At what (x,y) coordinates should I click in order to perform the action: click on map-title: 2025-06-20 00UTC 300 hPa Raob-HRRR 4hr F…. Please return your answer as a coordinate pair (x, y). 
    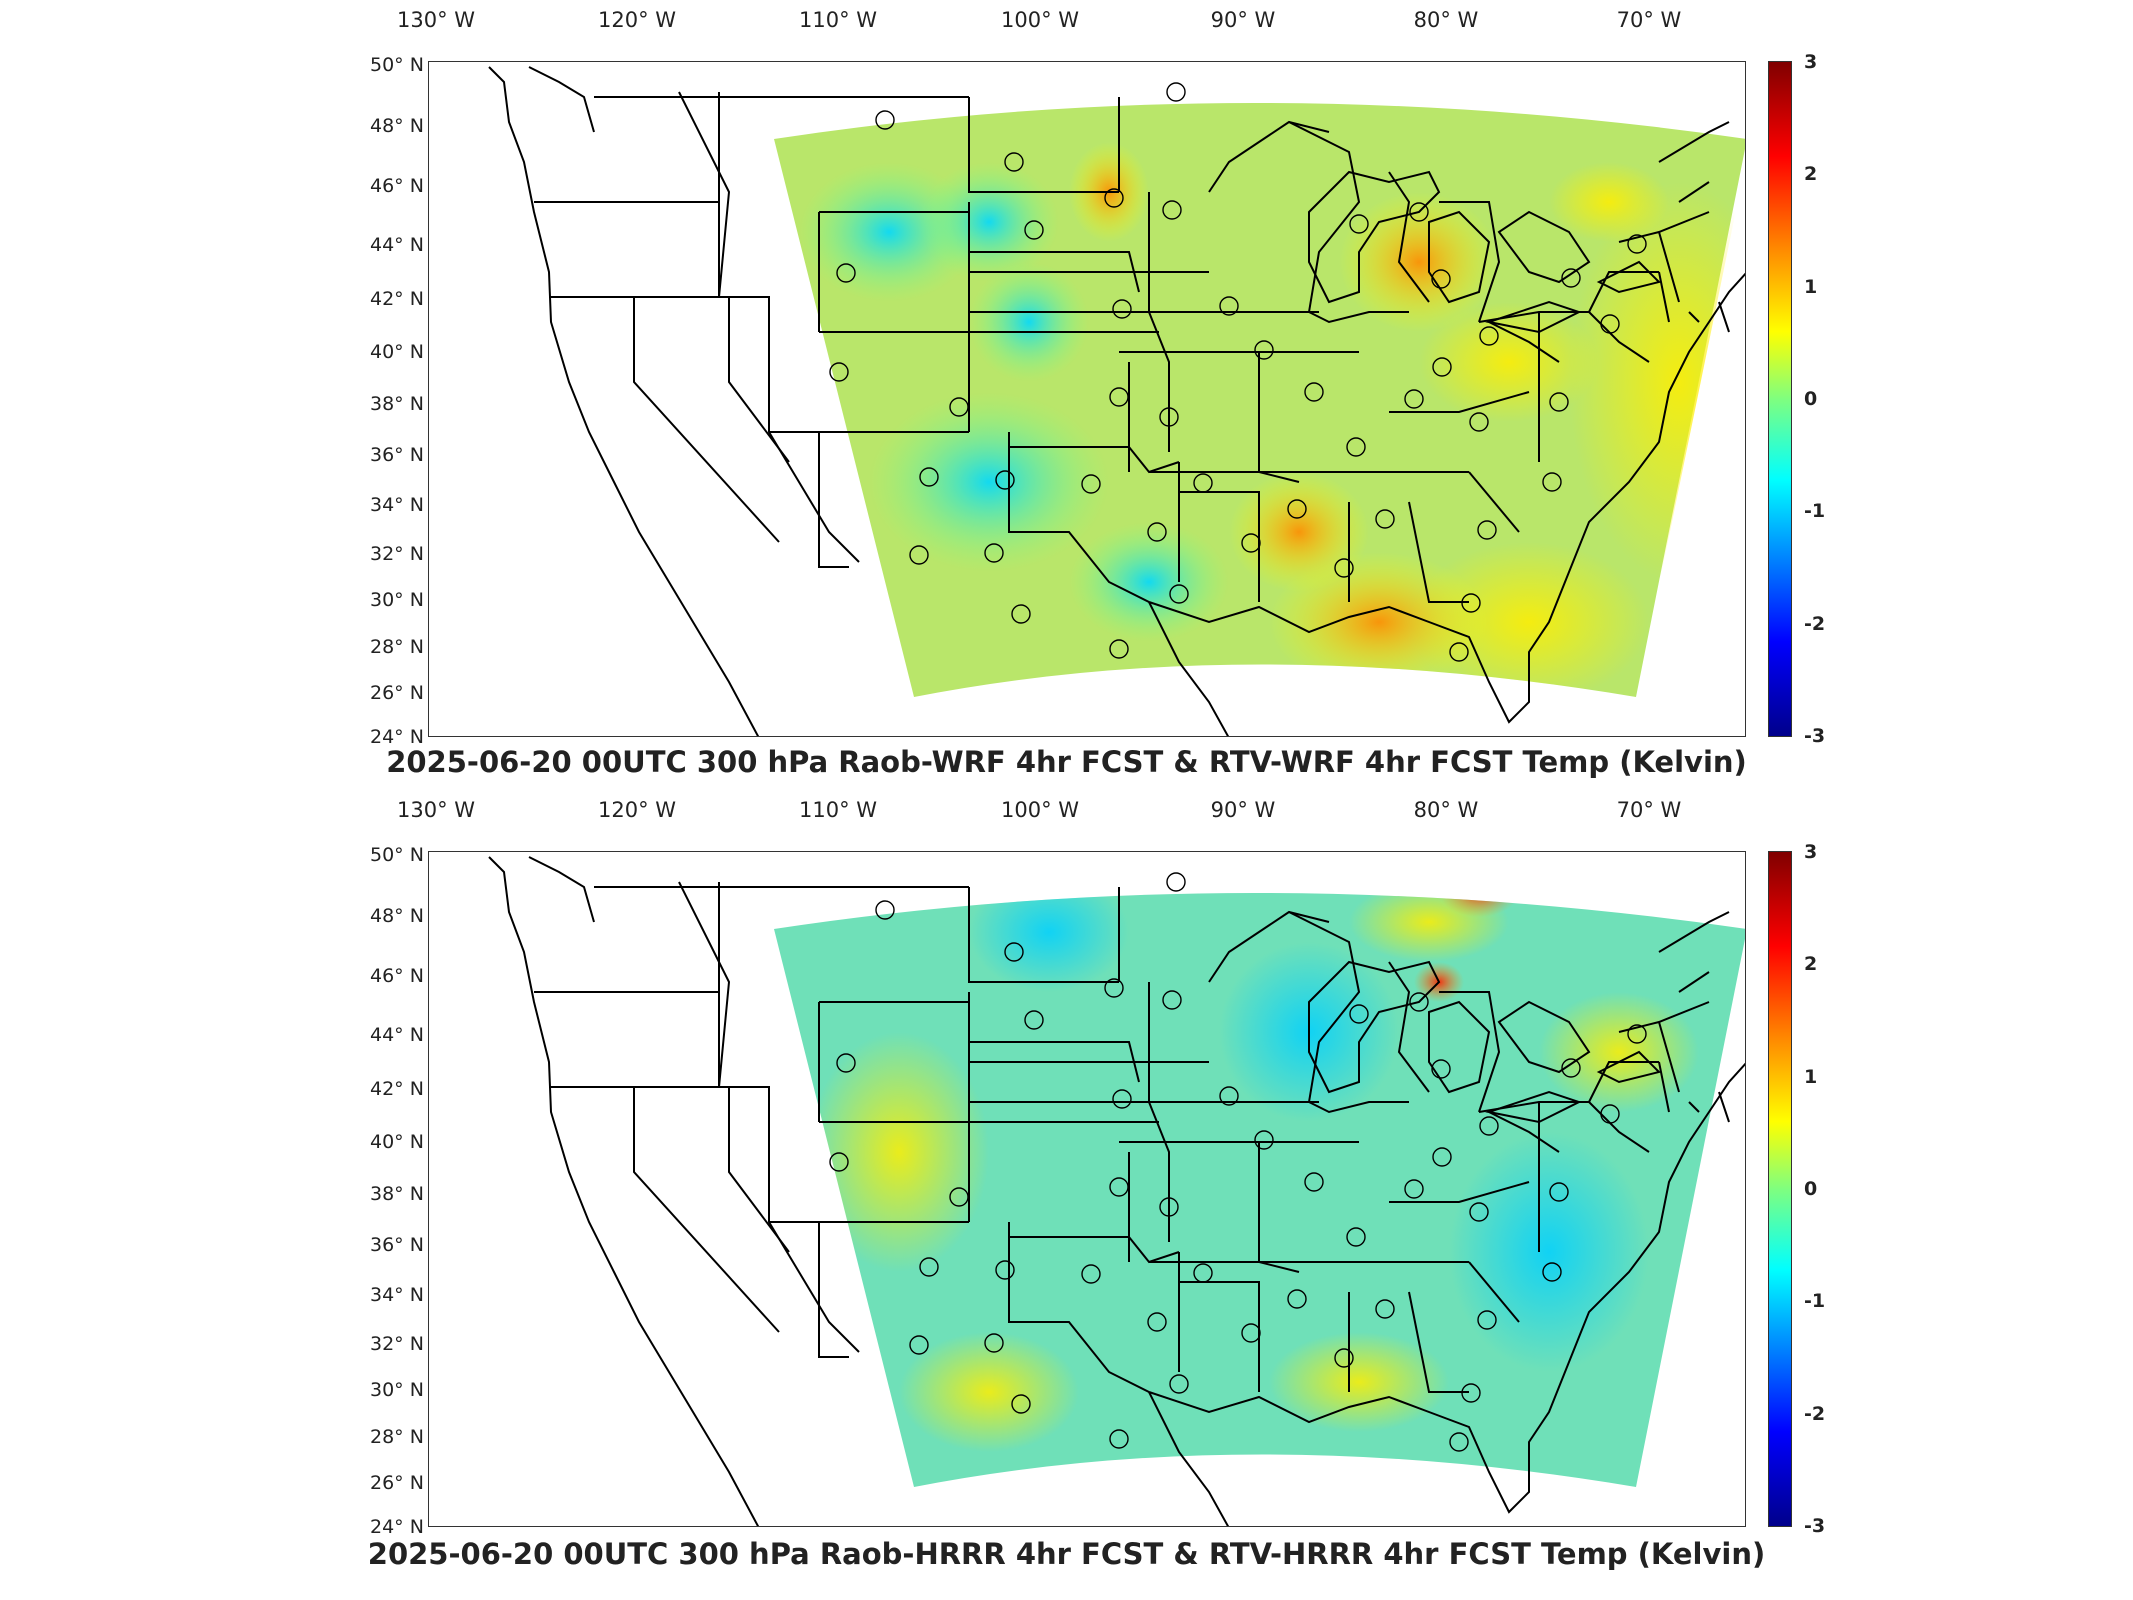
    Looking at the image, I should click on (1066, 1554).